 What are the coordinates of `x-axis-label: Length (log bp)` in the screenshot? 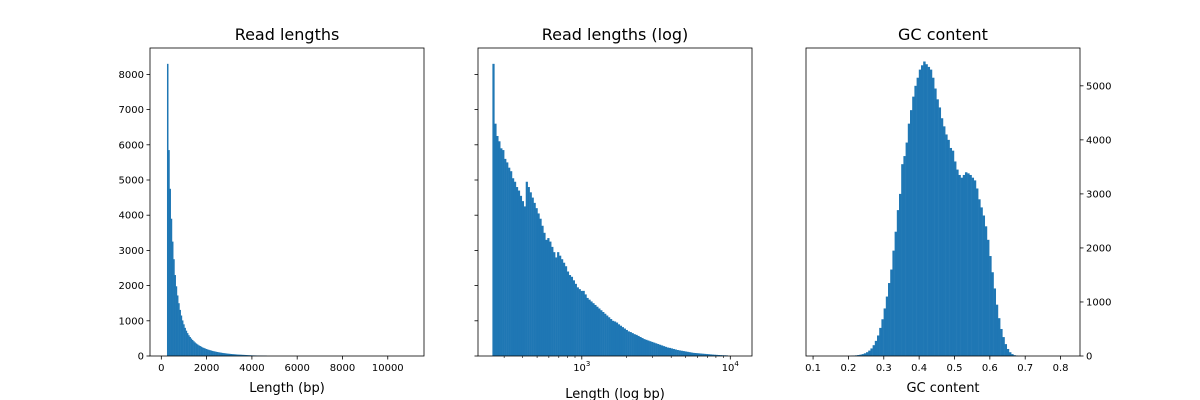 It's located at (615, 393).